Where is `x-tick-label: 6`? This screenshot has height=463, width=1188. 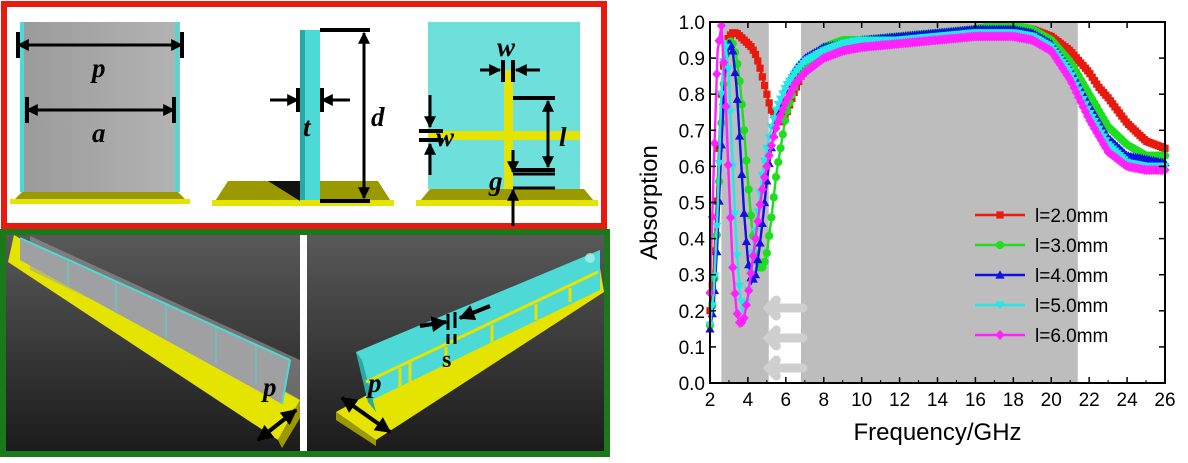
x-tick-label: 6 is located at coordinates (786, 400).